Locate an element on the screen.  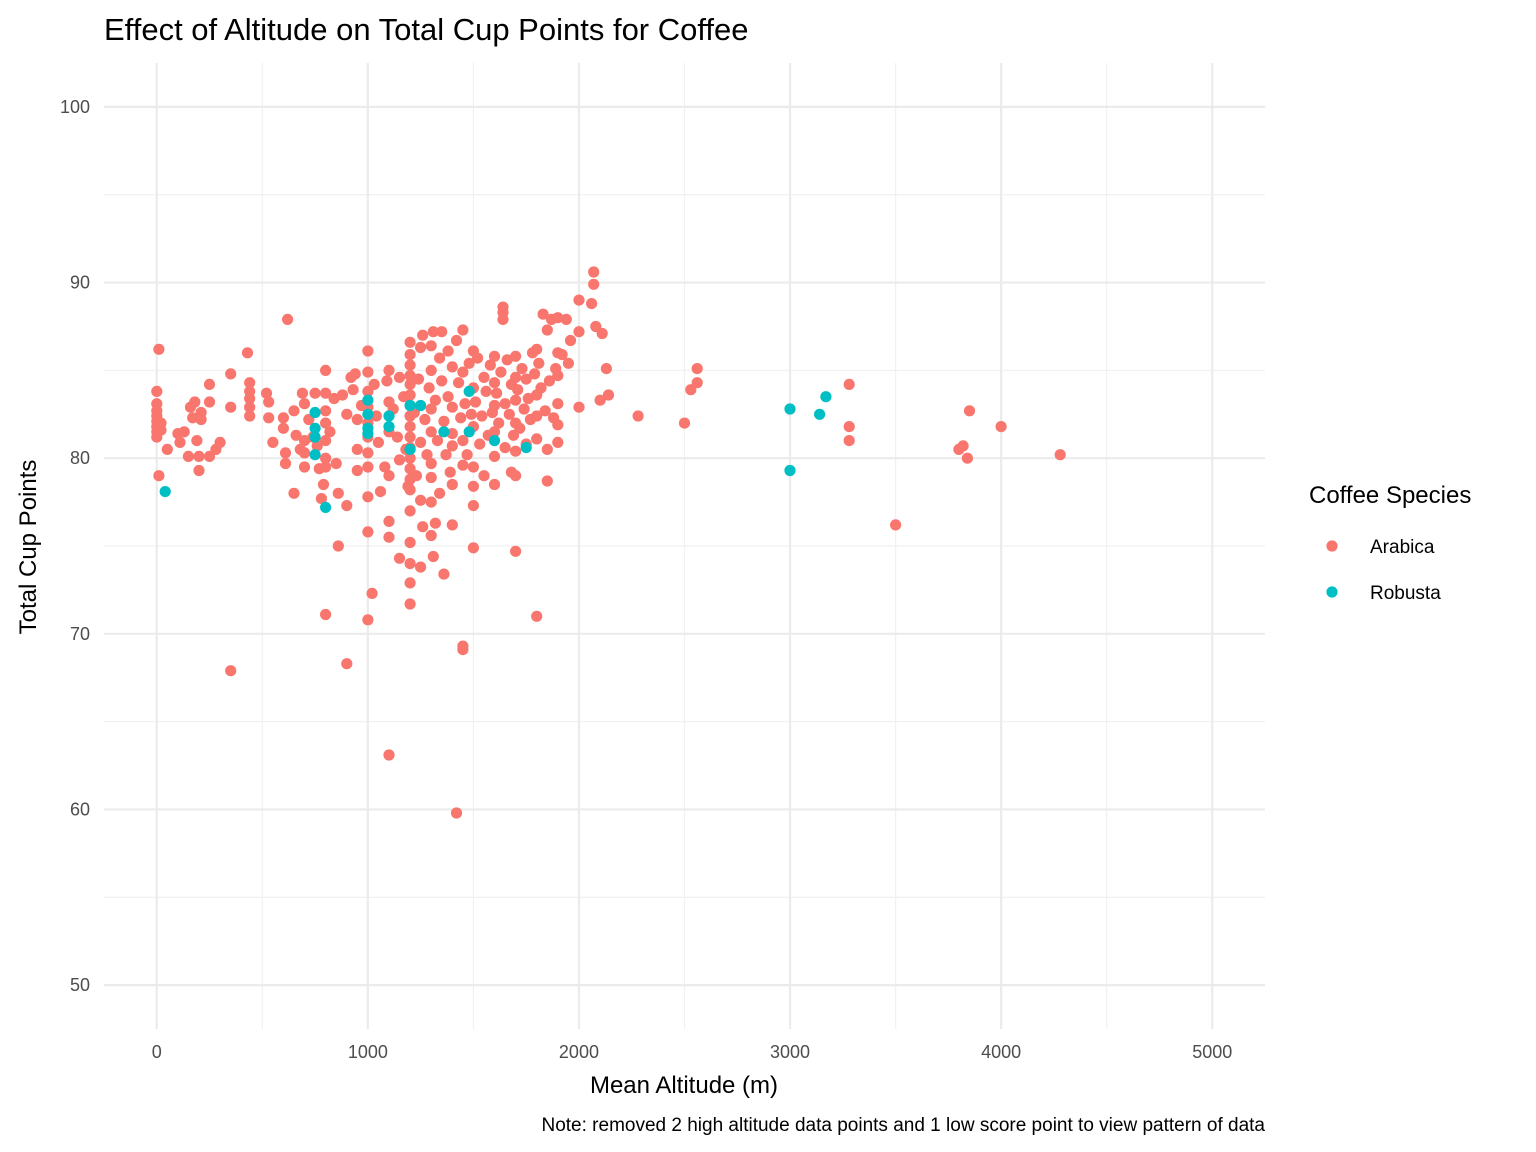
legend-key-robusta is located at coordinates (1332, 592).